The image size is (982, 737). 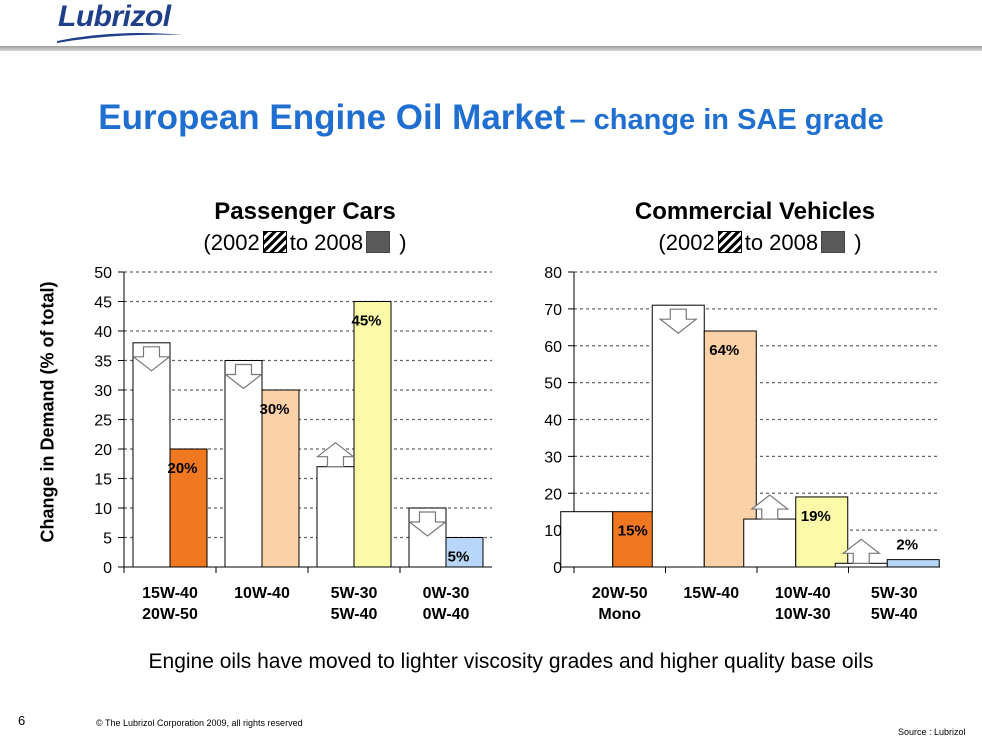 What do you see at coordinates (907, 545) in the screenshot?
I see `data-label: 2%` at bounding box center [907, 545].